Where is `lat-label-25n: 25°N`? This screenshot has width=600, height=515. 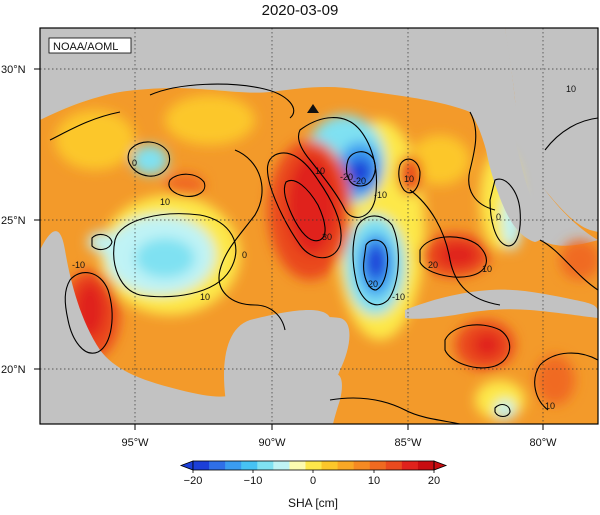 lat-label-25n: 25°N is located at coordinates (13, 221).